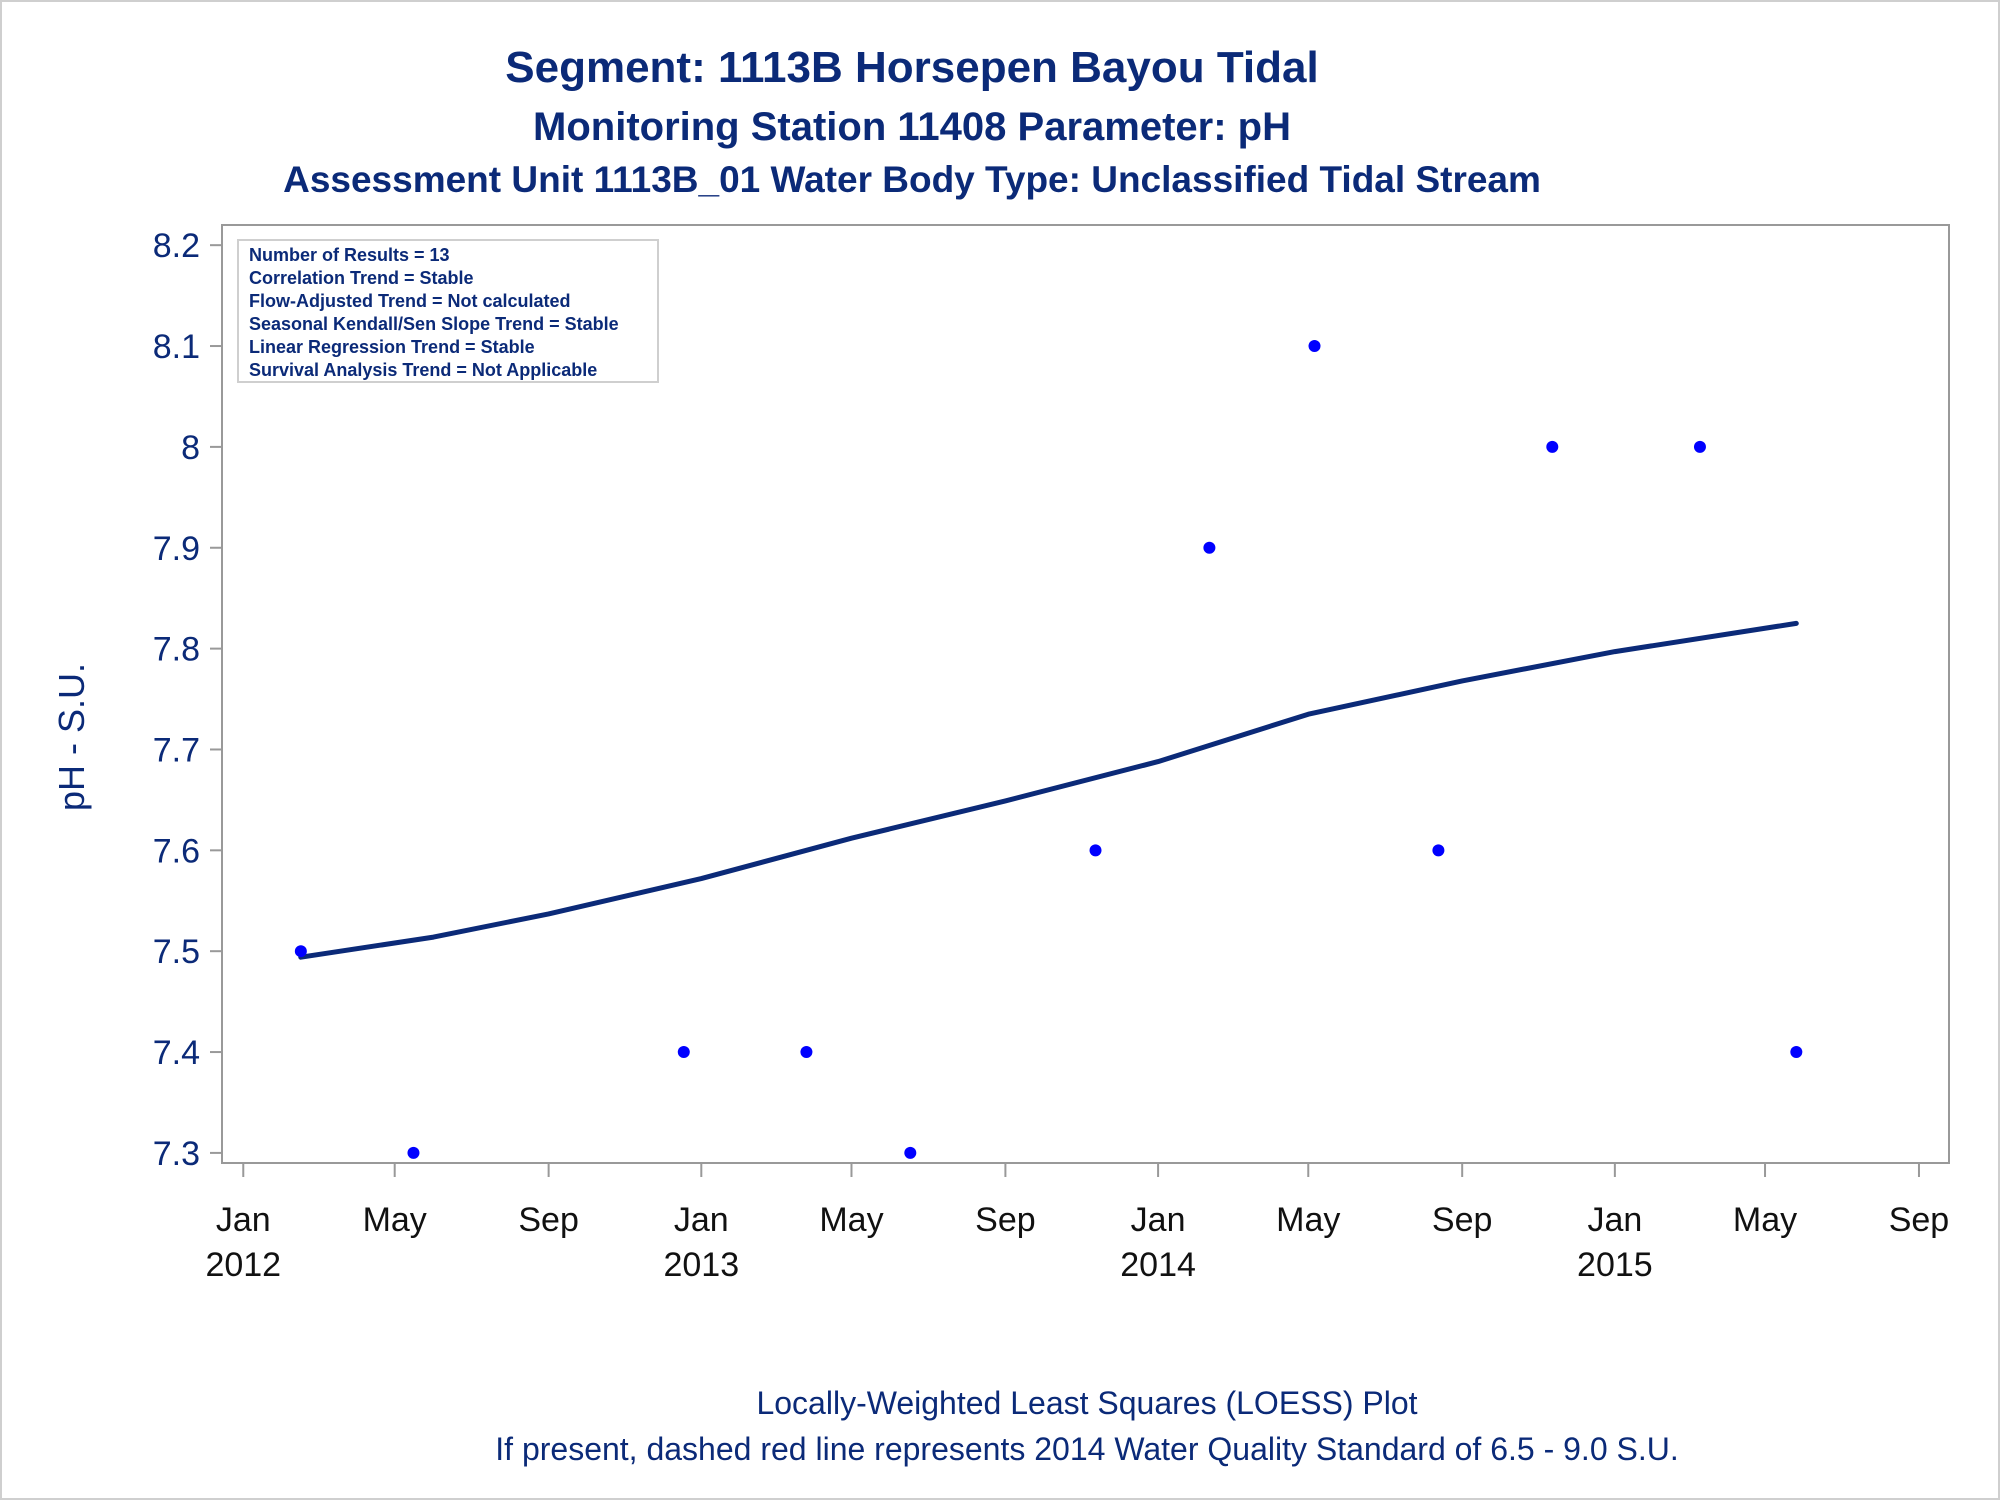 The image size is (2000, 1503). Describe the element at coordinates (190, 448) in the screenshot. I see `y-tick-label: 8` at that location.